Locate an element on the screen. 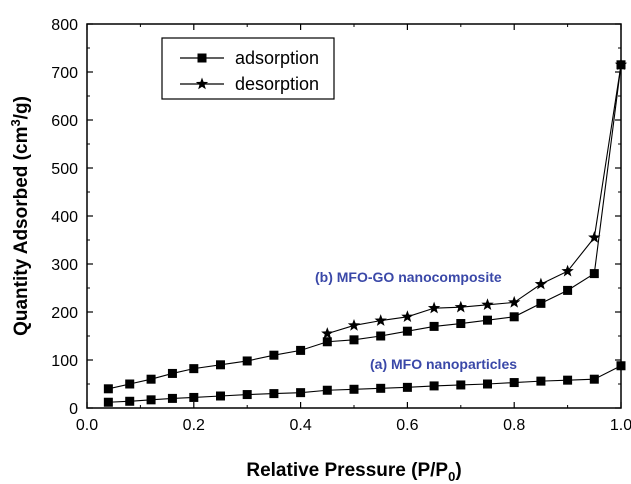  y-axis-title: Quantity Adsorbed (cm3/g) is located at coordinates (20, 216).